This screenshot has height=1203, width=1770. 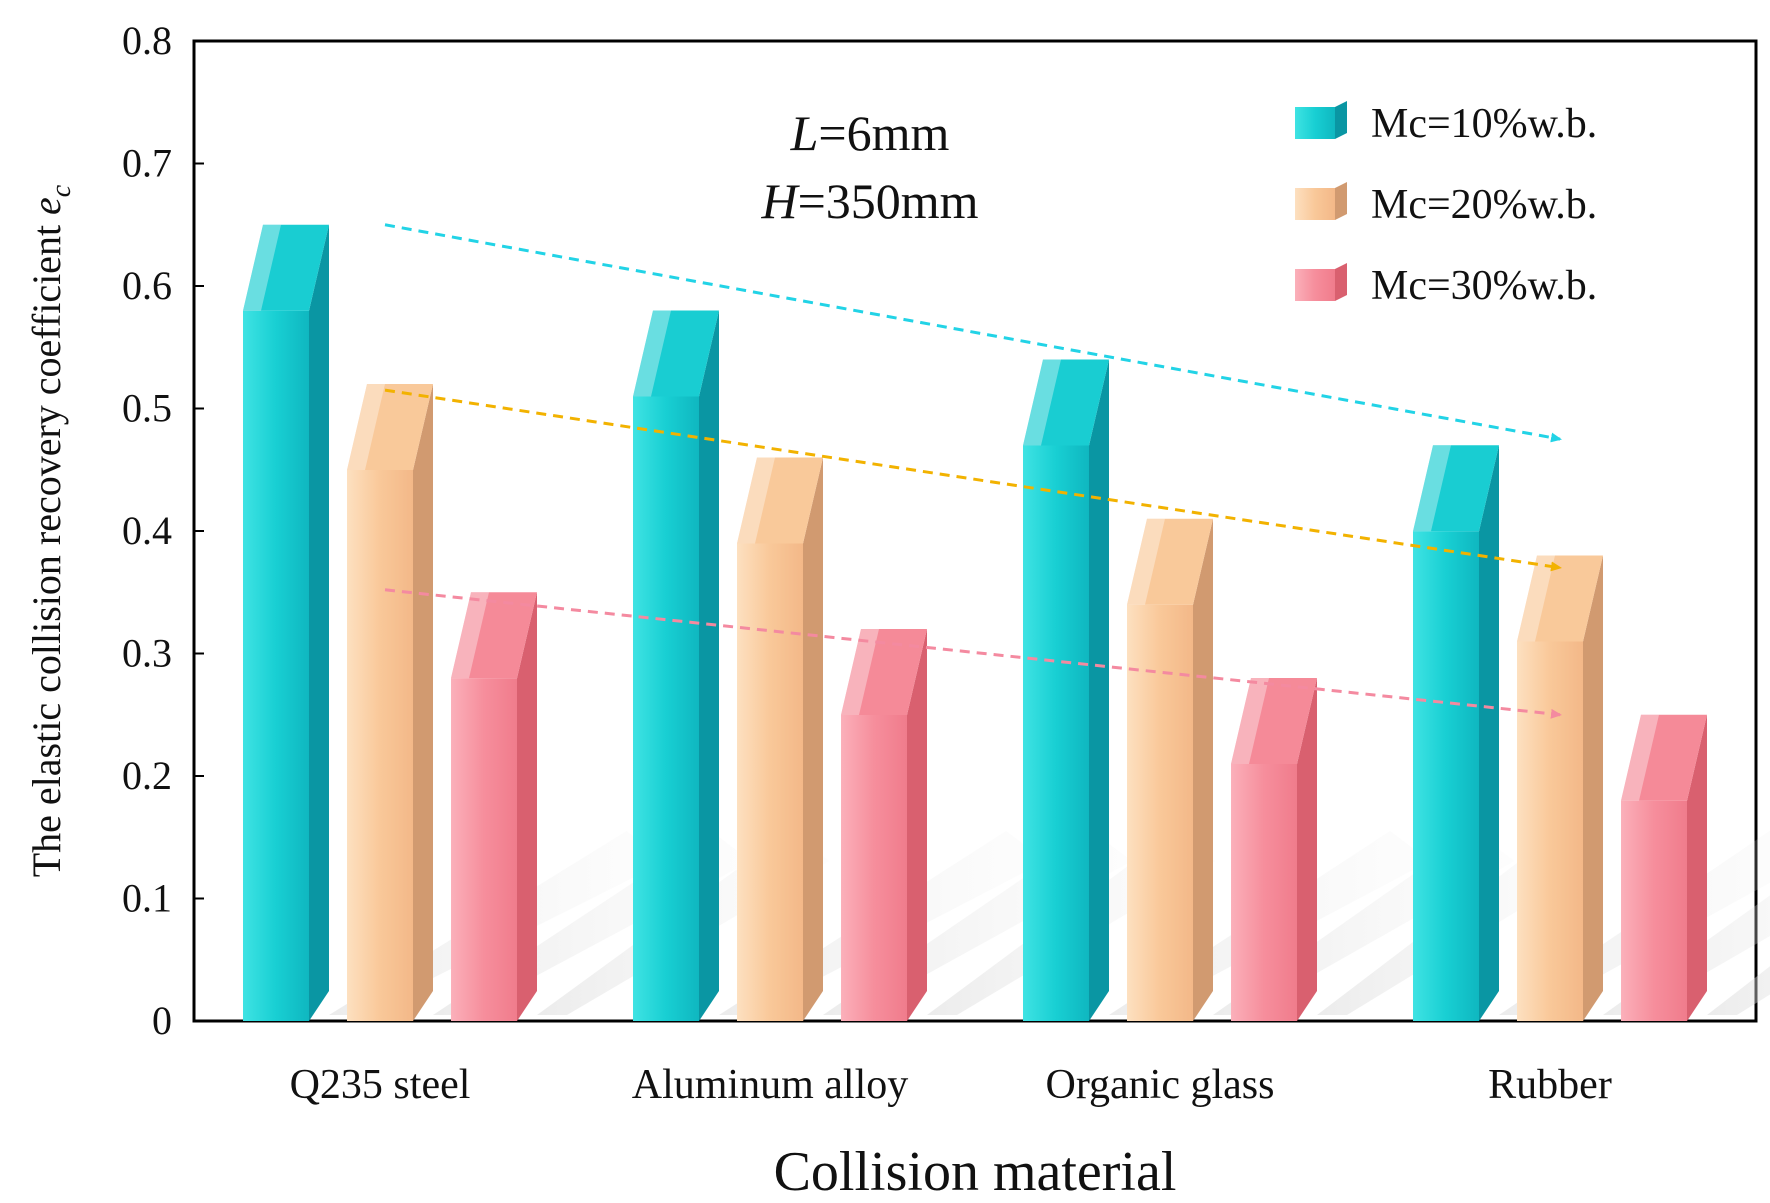 I want to click on y-tick-label: 0.8, so click(x=147, y=40).